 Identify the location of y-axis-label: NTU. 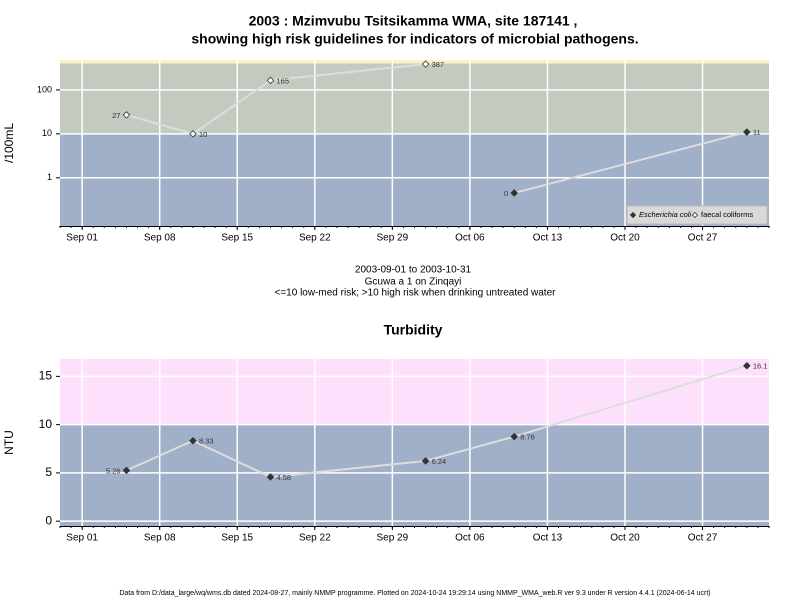
(9, 442).